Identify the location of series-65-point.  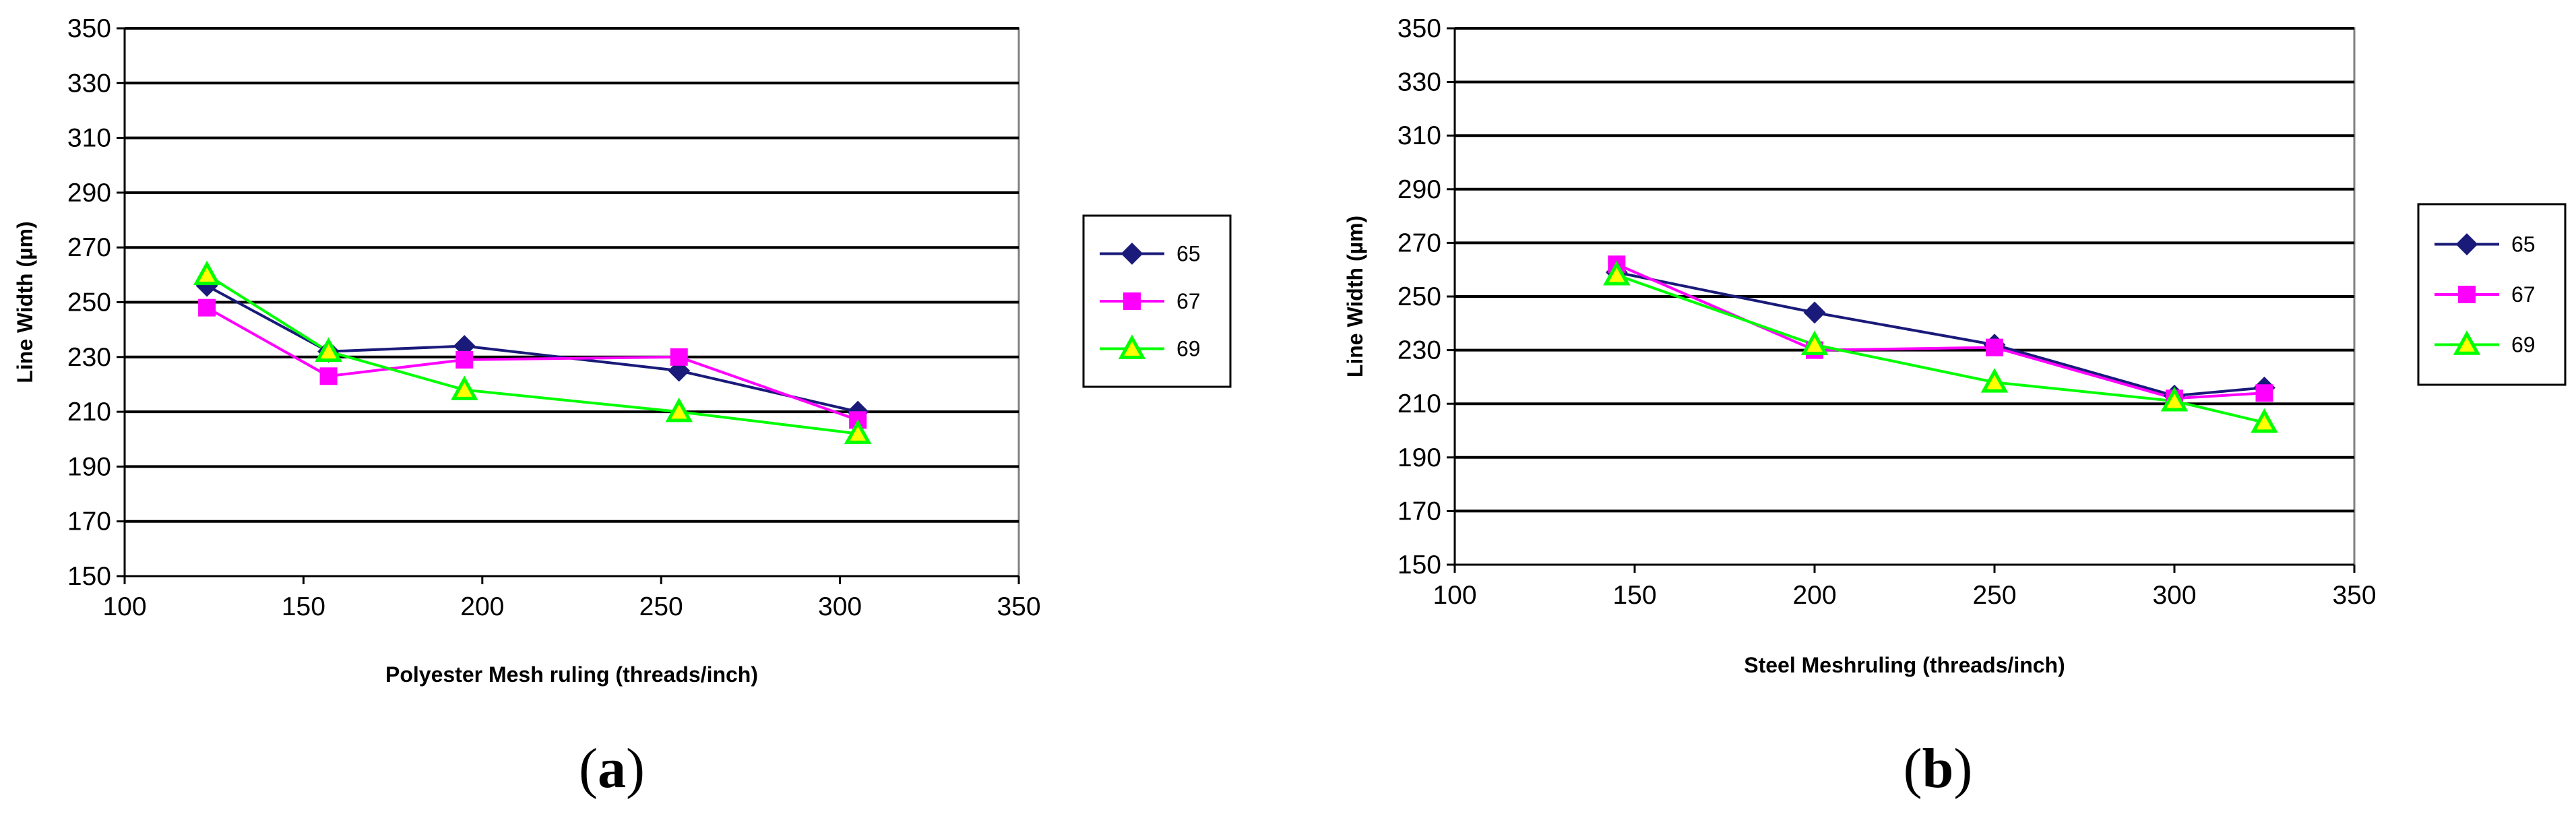
(1814, 313).